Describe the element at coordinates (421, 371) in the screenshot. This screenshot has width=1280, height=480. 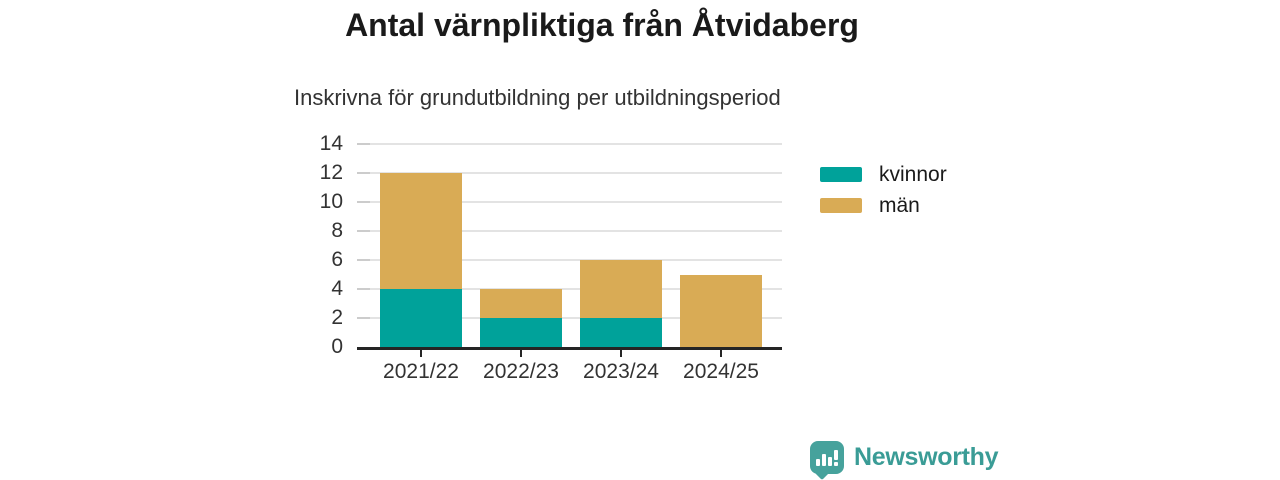
I see `x-tick-label: 2021/22` at that location.